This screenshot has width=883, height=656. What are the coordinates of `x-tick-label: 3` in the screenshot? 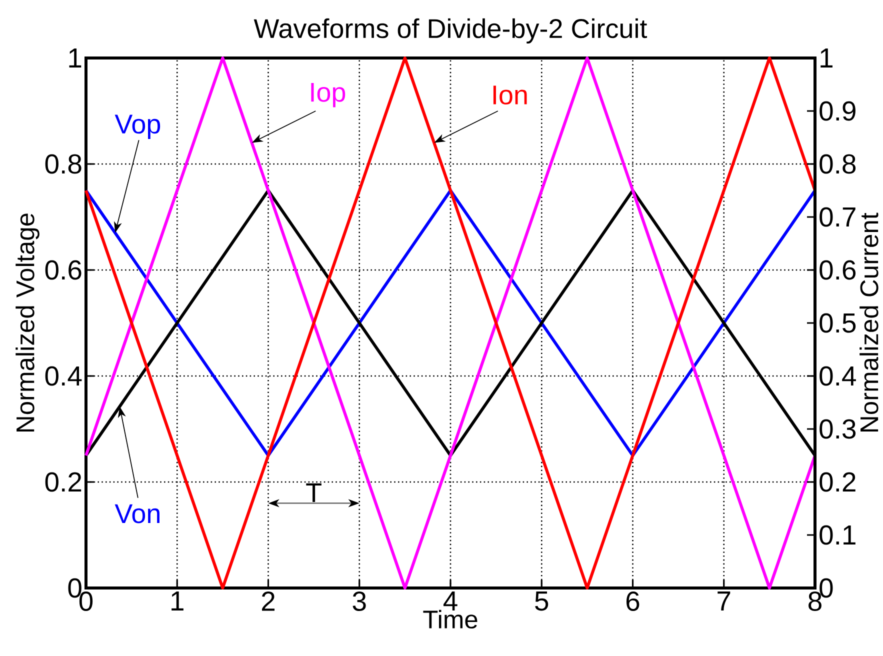 It's located at (359, 601).